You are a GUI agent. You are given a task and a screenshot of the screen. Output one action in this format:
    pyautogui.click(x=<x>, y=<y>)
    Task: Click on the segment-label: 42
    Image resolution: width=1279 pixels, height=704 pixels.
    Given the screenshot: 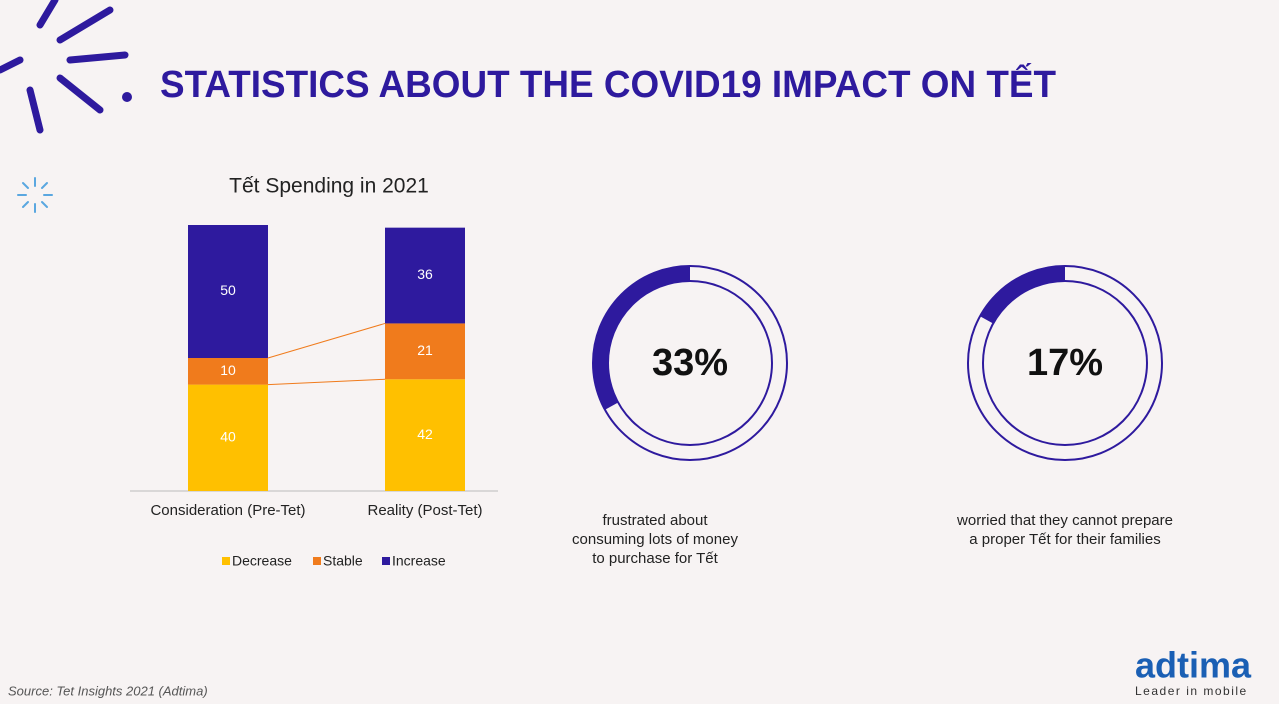 What is the action you would take?
    pyautogui.click(x=425, y=434)
    